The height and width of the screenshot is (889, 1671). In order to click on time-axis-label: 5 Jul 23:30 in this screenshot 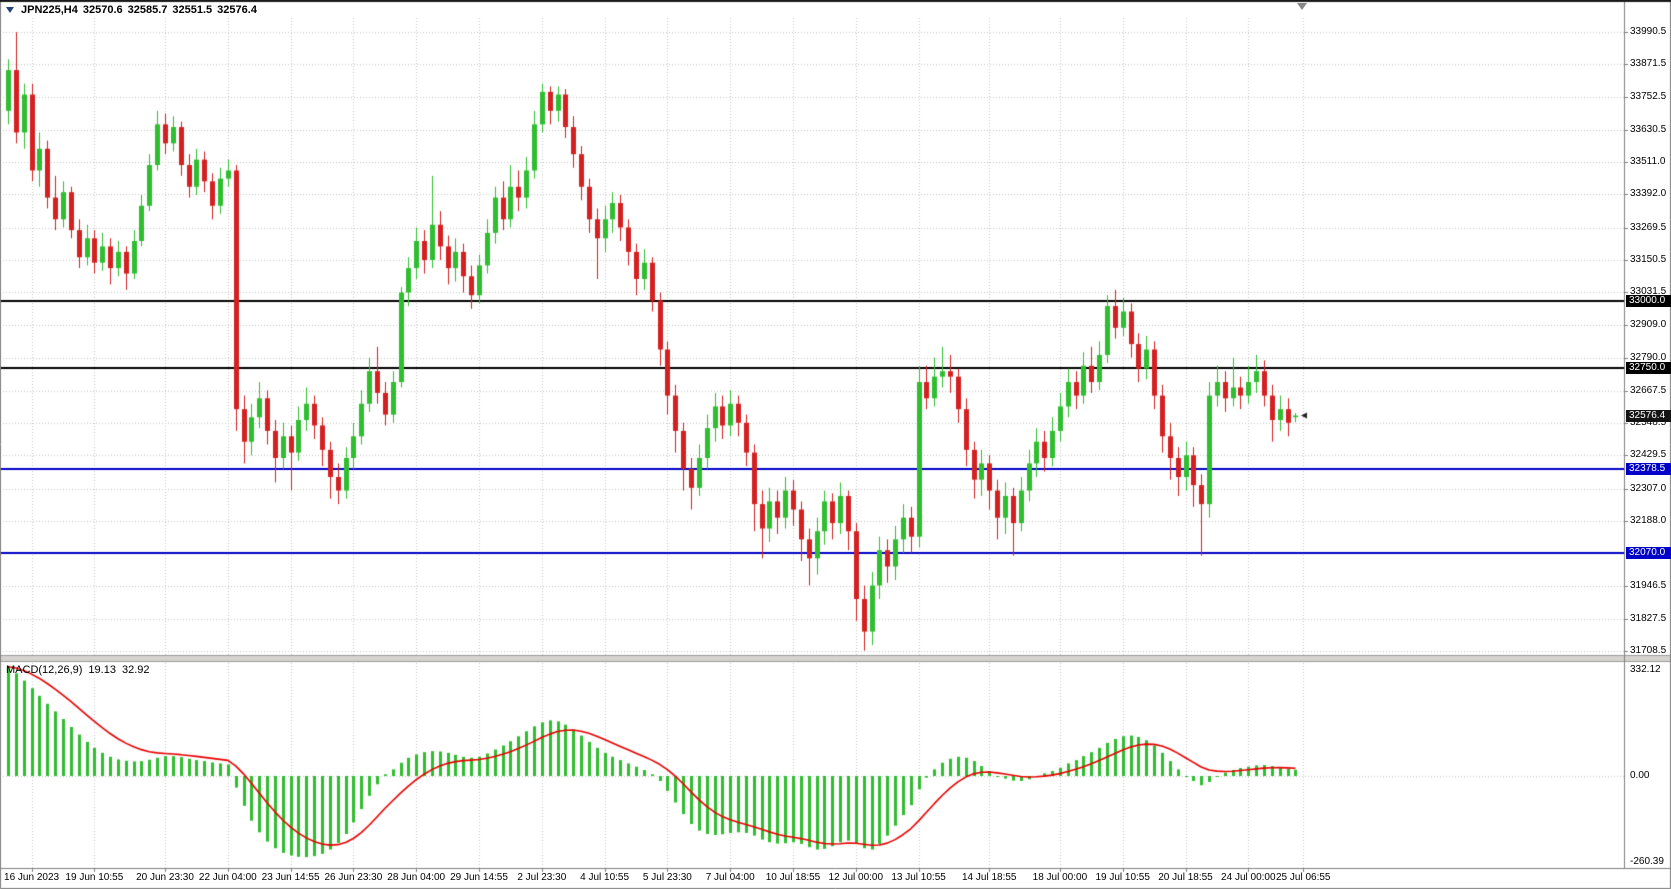, I will do `click(667, 877)`.